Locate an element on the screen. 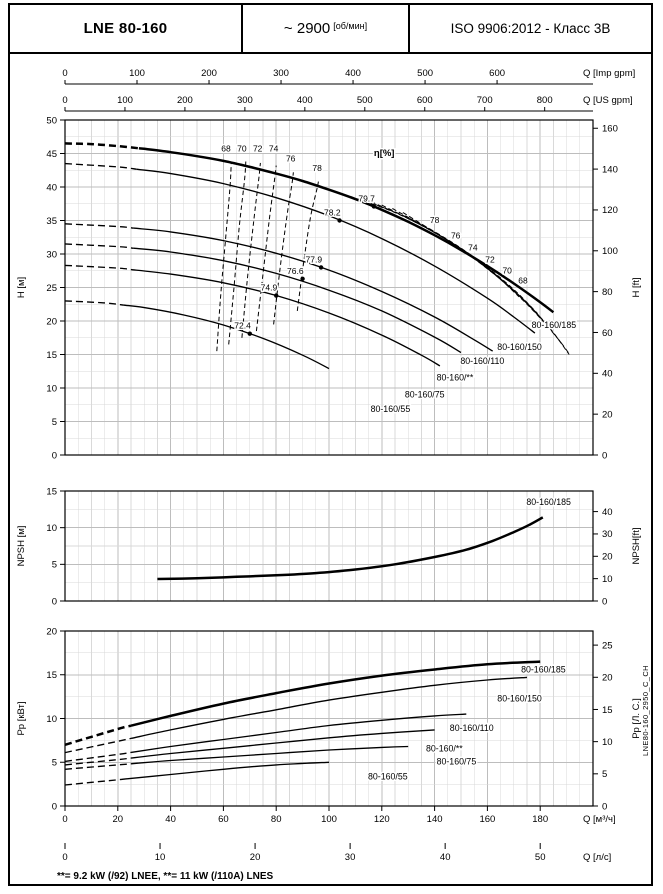 This screenshot has height=894, width=663. svg-text: H [м] is located at coordinates (21, 287).